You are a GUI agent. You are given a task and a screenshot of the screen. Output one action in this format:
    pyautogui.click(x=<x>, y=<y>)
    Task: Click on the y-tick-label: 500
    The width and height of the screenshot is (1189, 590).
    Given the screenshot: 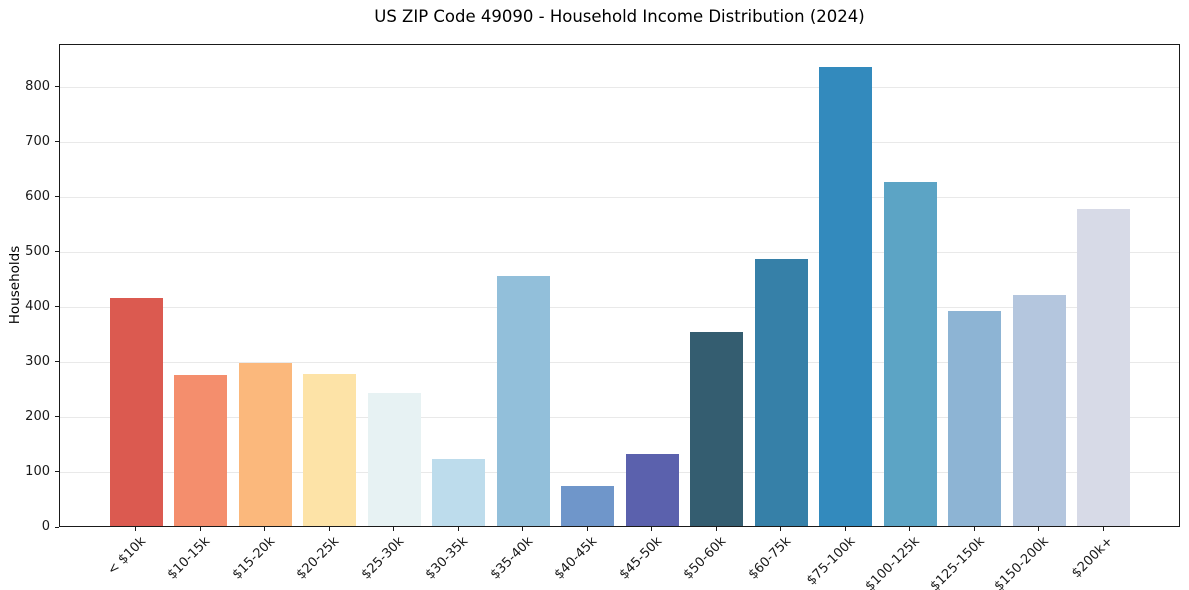 What is the action you would take?
    pyautogui.click(x=37, y=251)
    